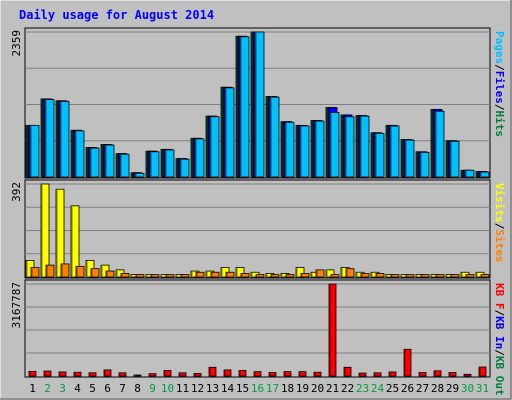  Describe the element at coordinates (257, 388) in the screenshot. I see `x-tick-label-day-16: 16` at that location.